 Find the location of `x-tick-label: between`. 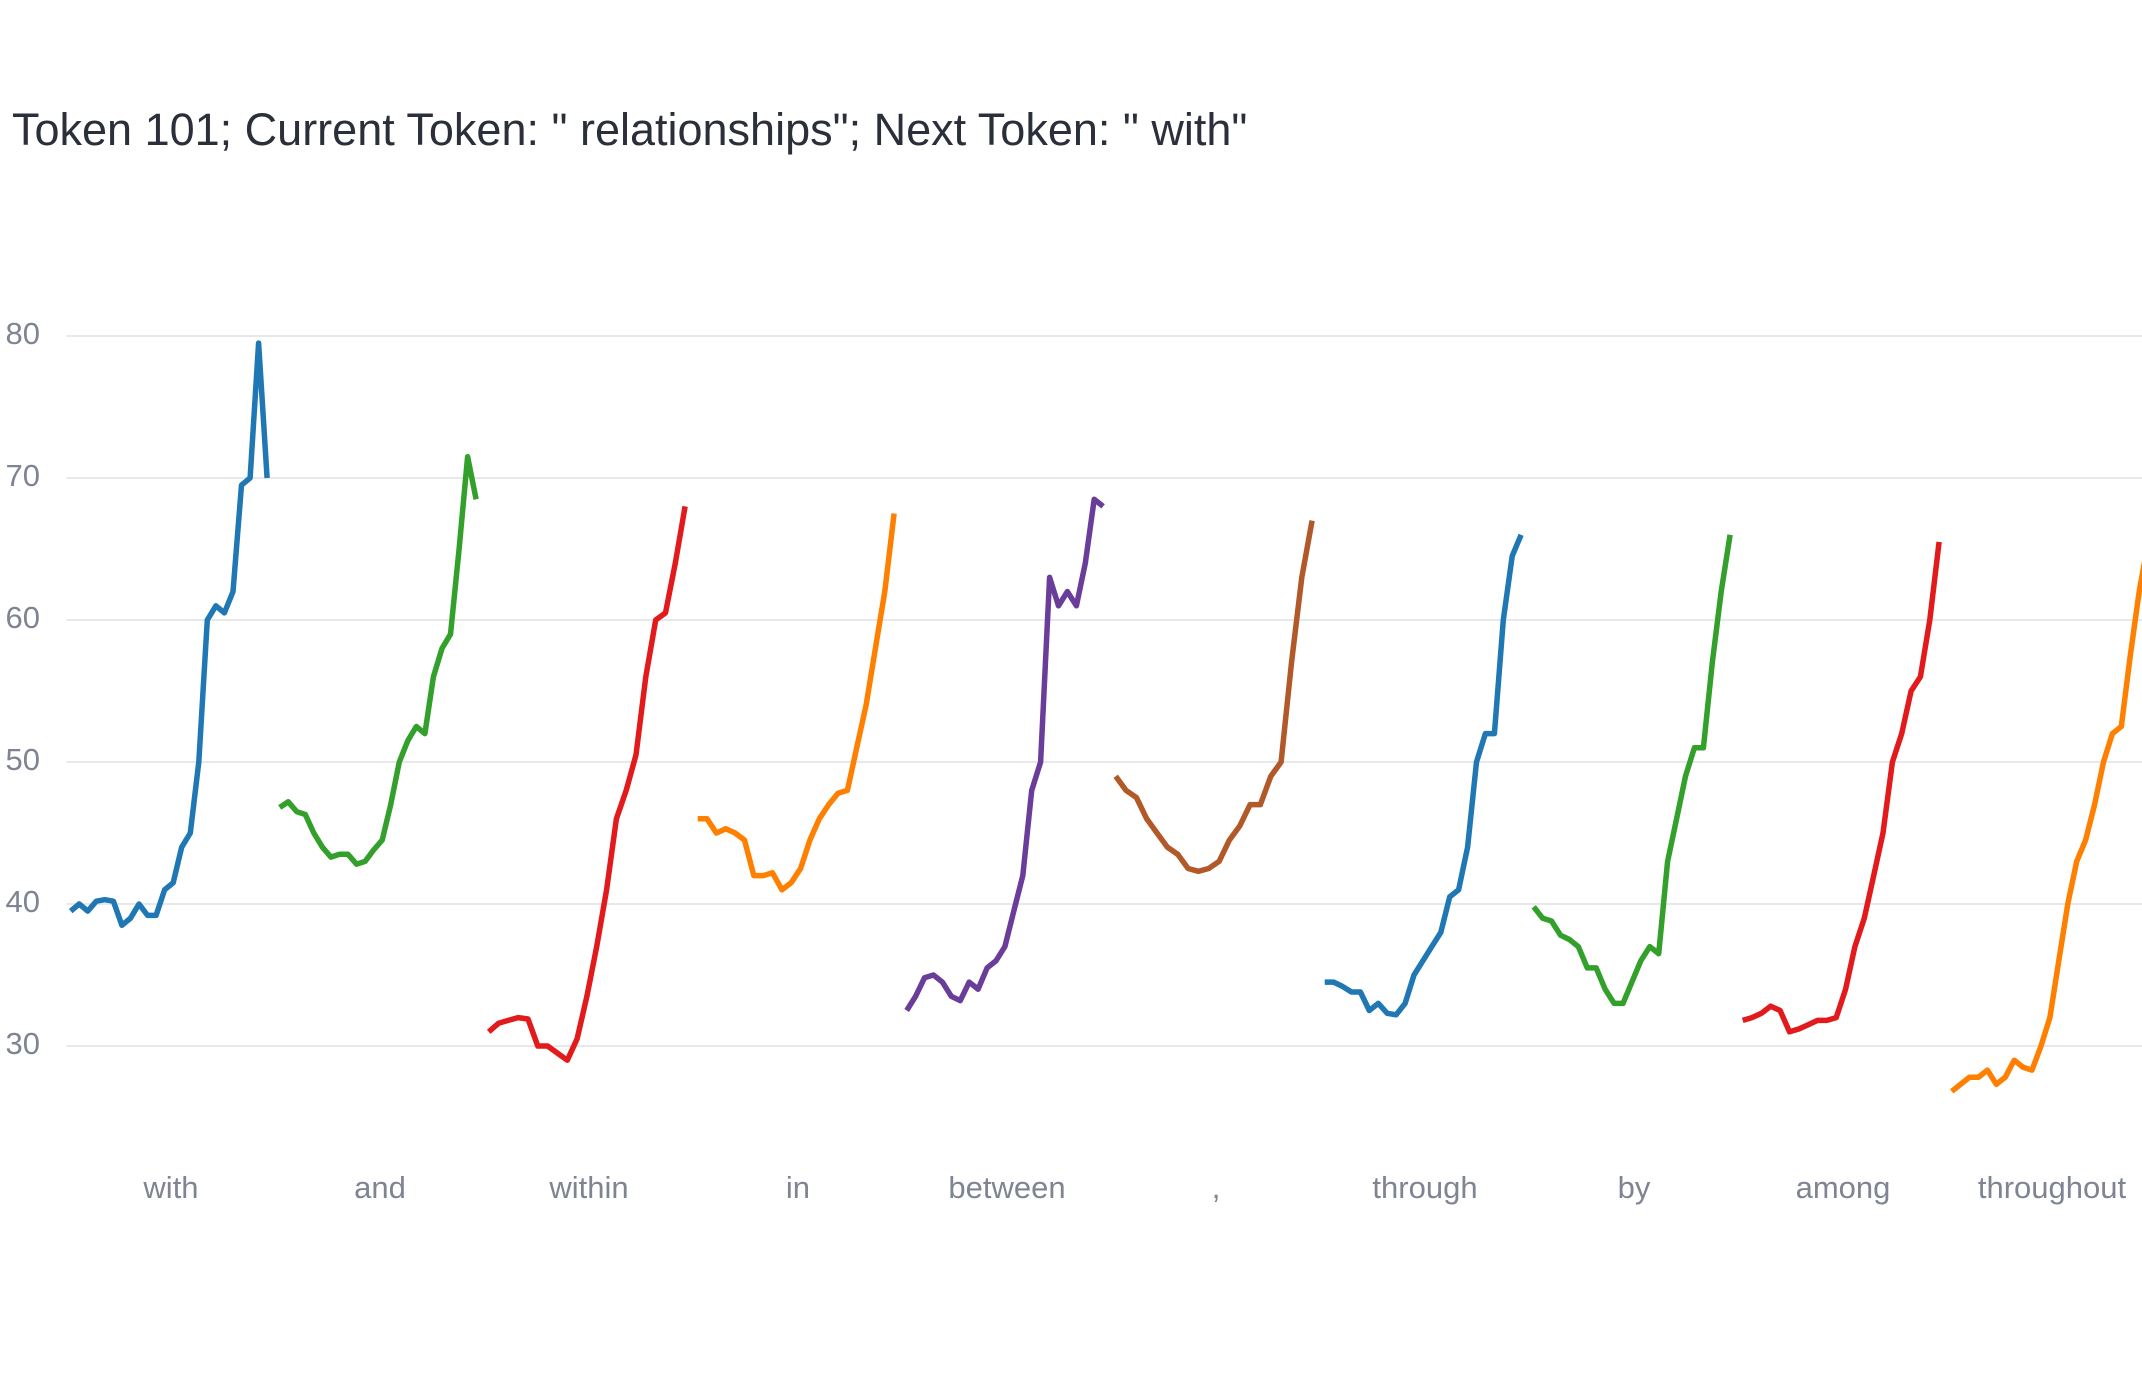

x-tick-label: between is located at coordinates (1006, 1187).